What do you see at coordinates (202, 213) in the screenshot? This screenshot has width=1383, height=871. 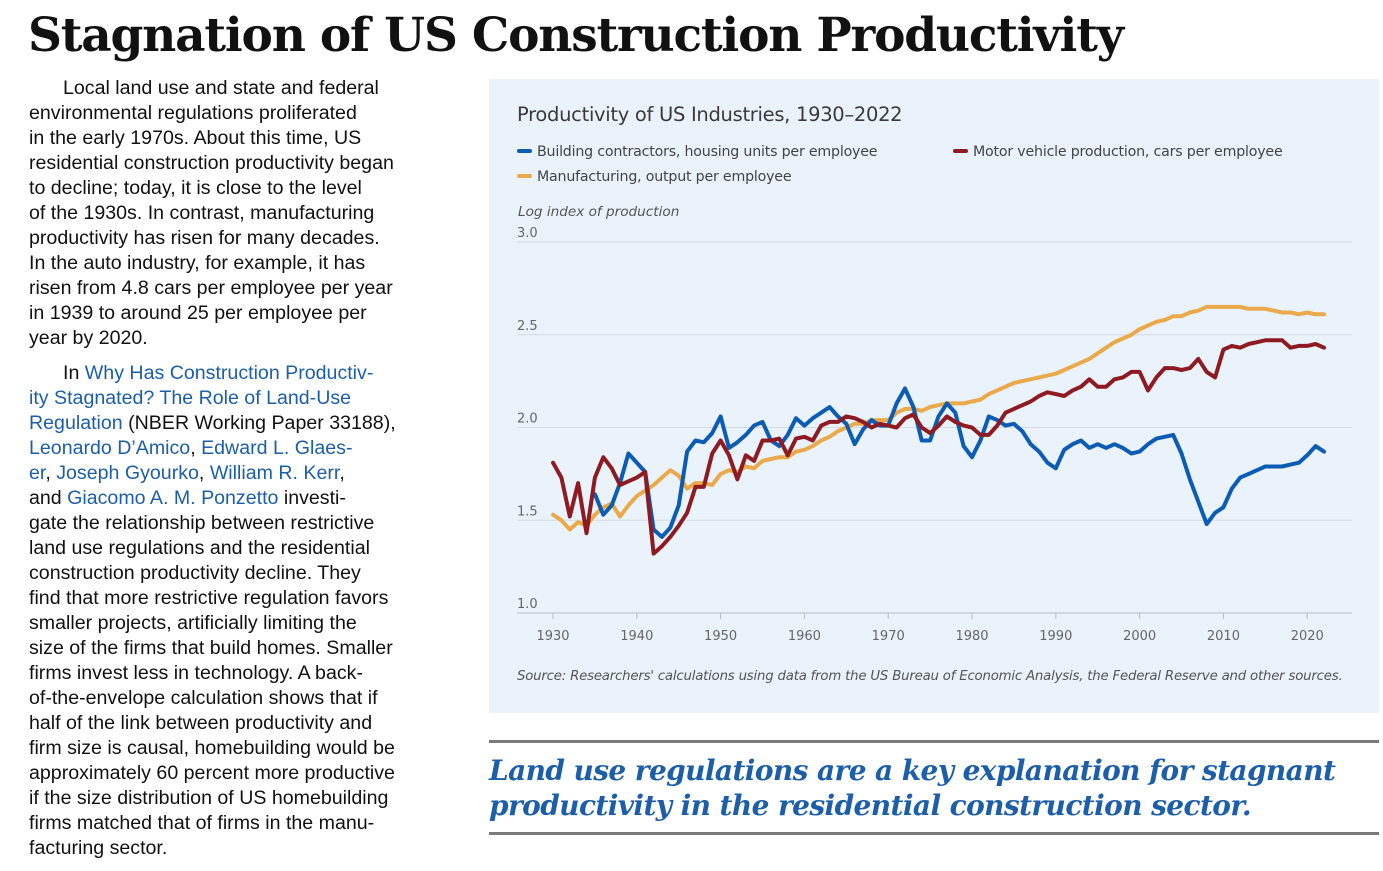 I see `article-line: of the 1930s. In contrast, manufacturing` at bounding box center [202, 213].